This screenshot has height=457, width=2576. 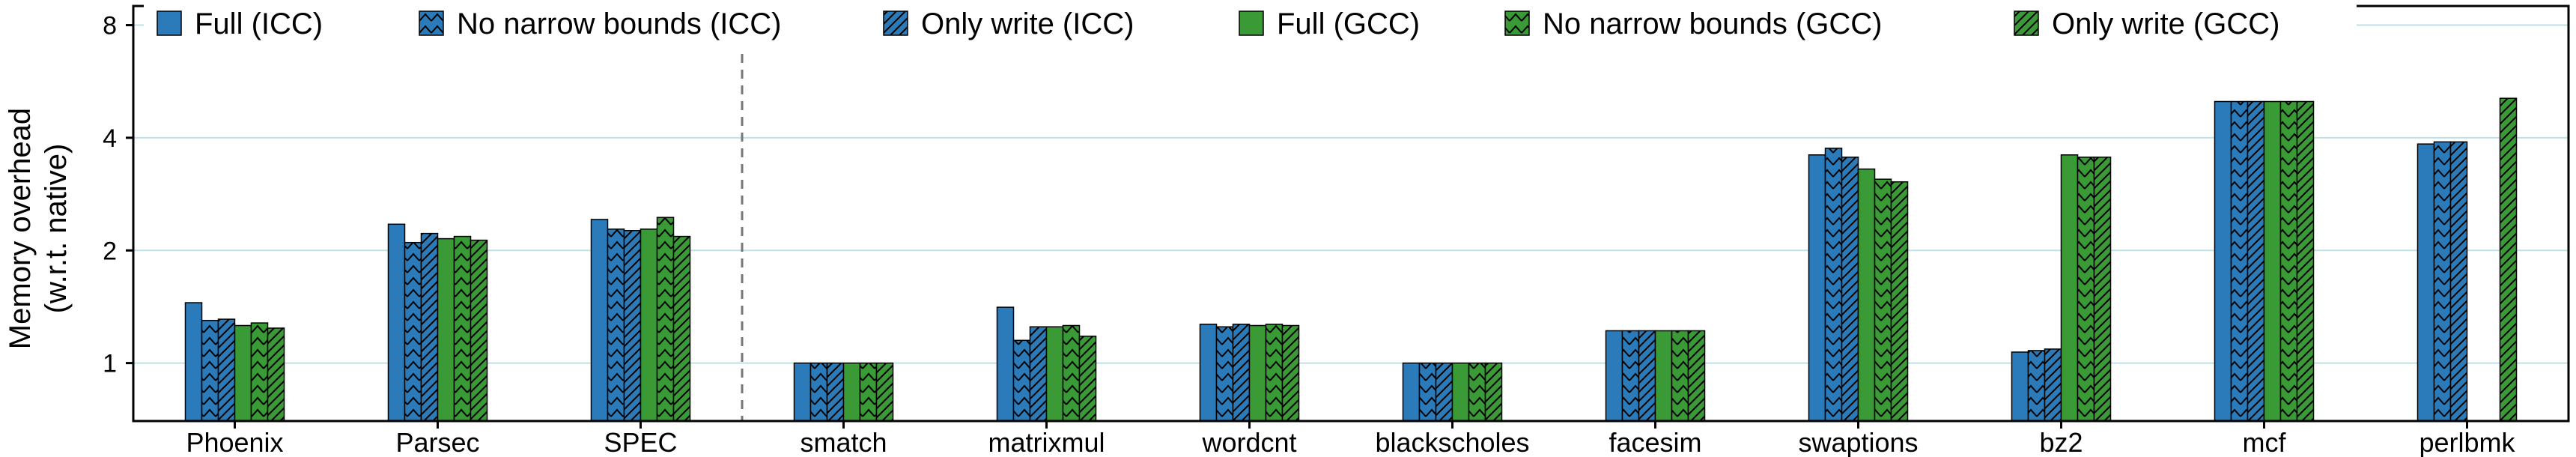 I want to click on y-axis-ticks: 1 2 4 8, so click(x=118, y=195).